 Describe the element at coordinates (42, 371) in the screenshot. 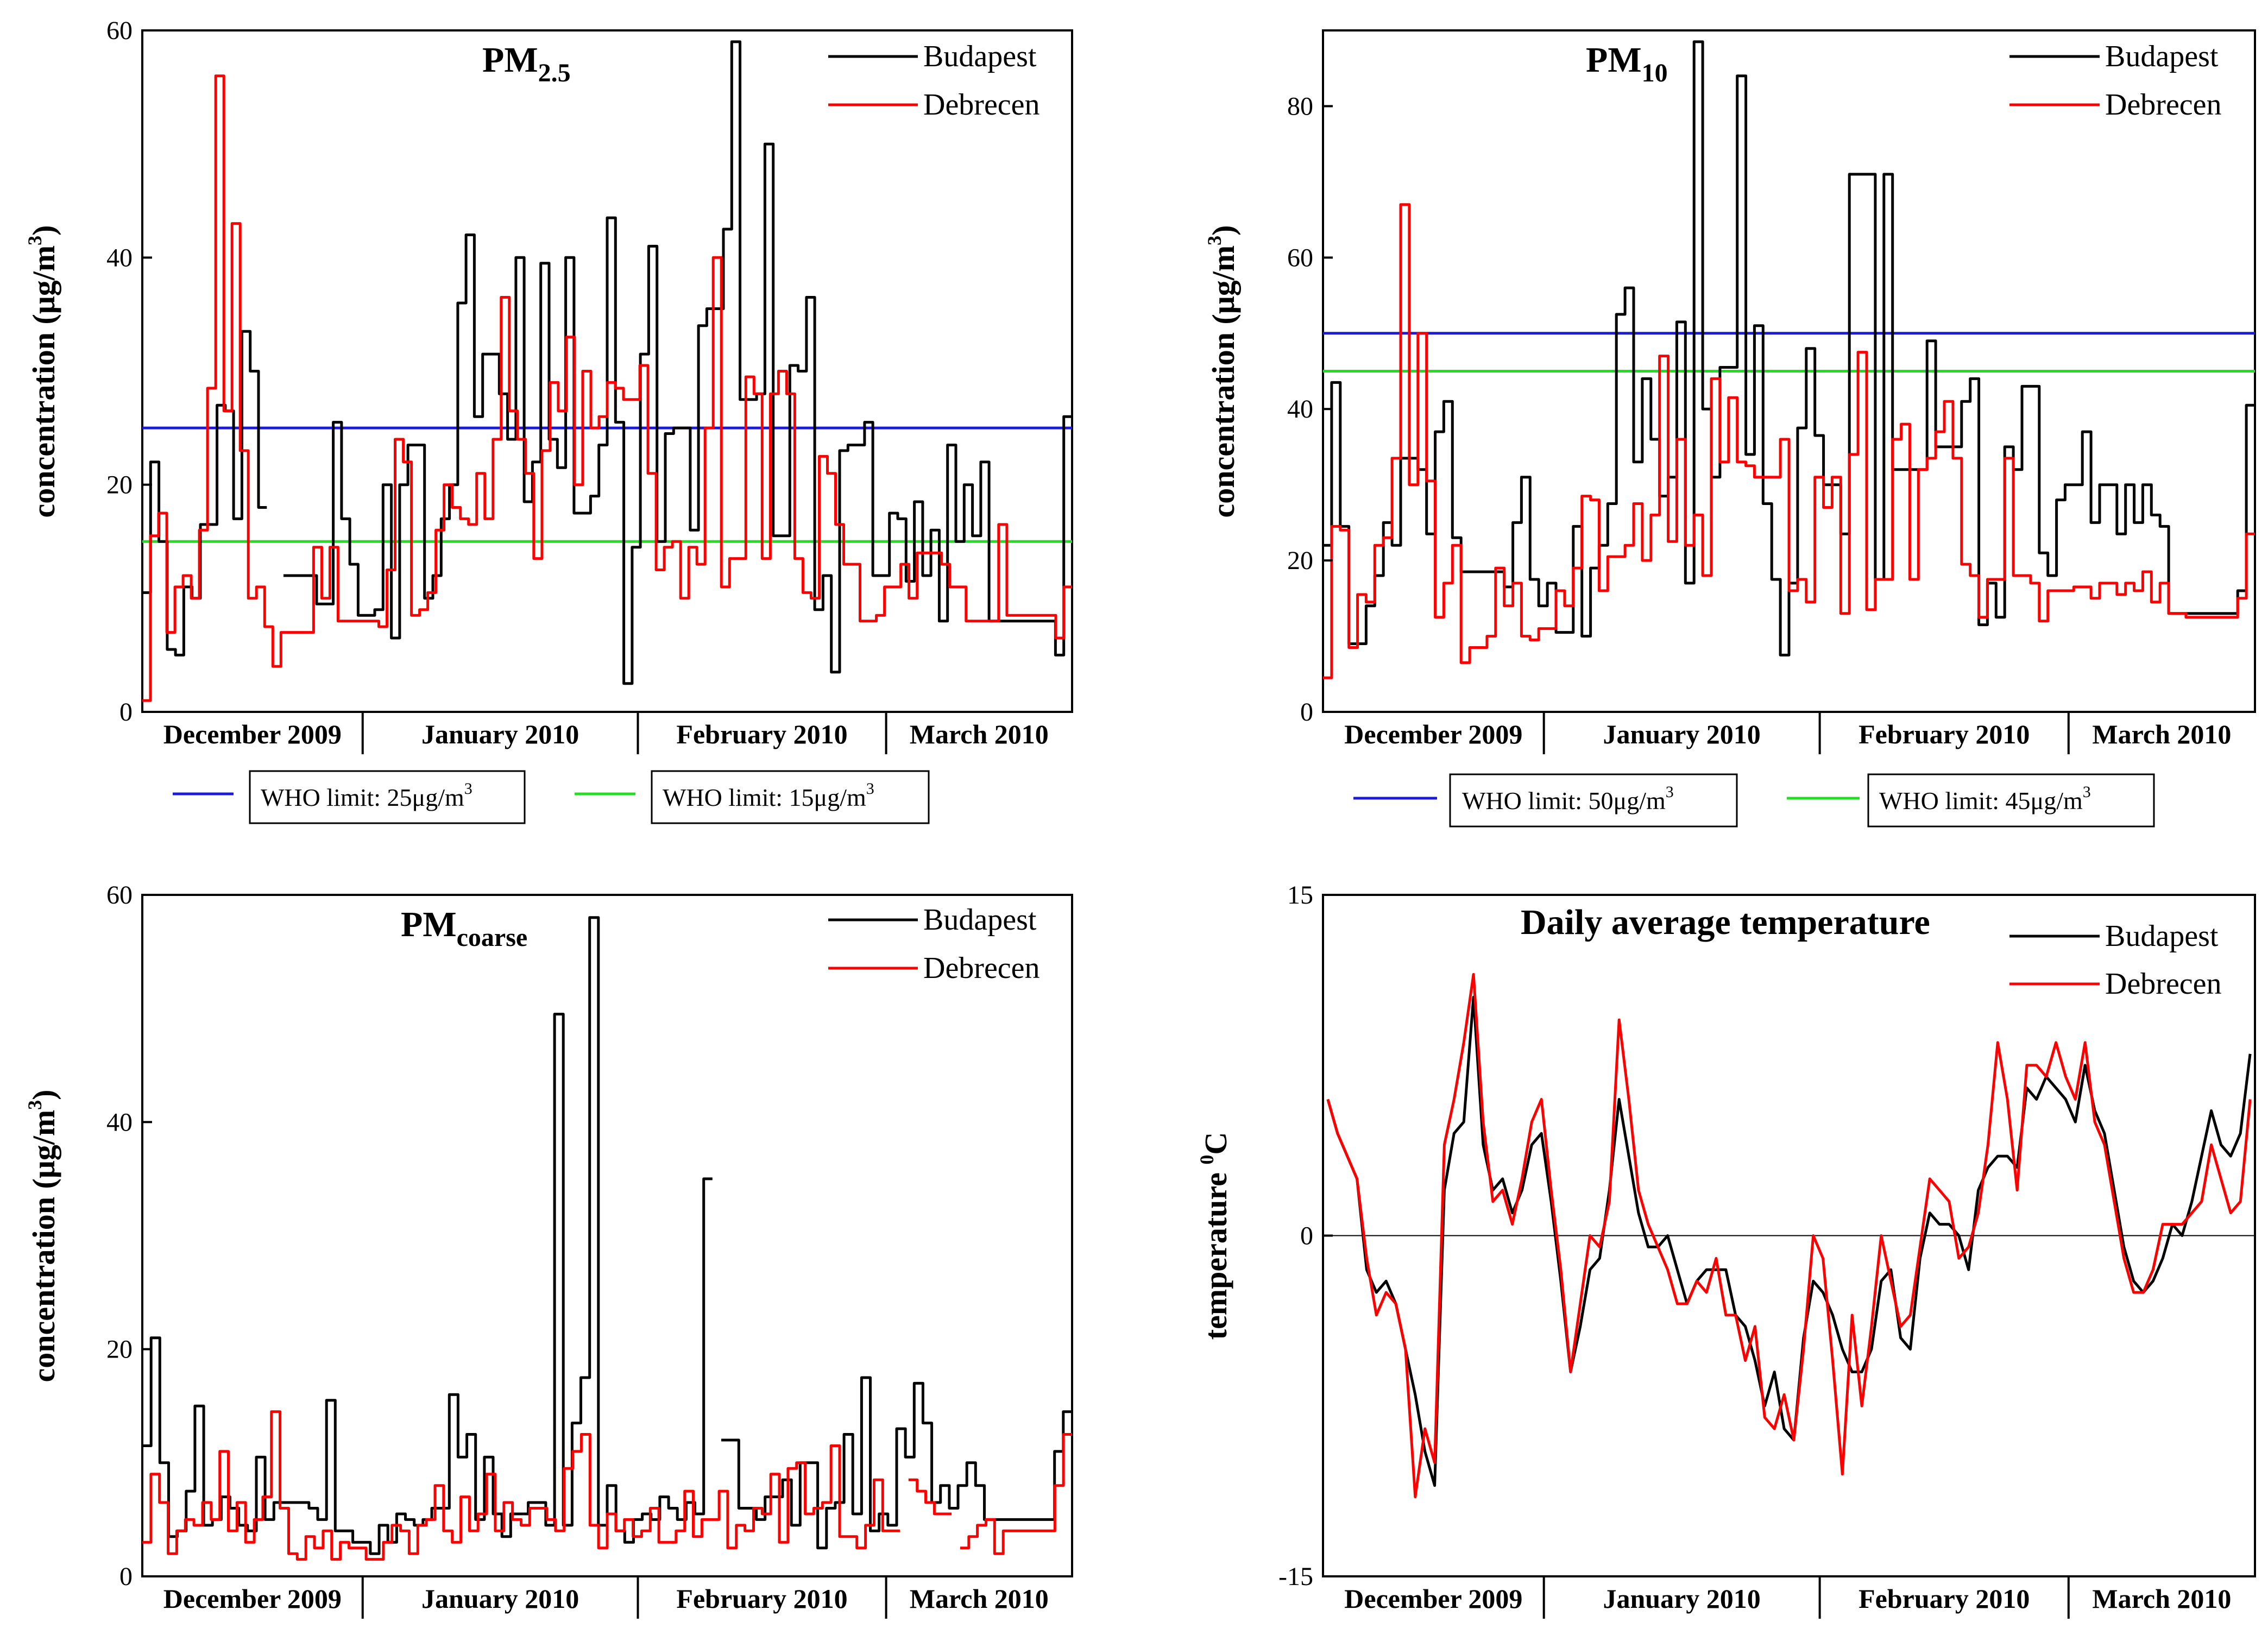

I see `pm25-ylabel: concentration (μg/m3)` at that location.